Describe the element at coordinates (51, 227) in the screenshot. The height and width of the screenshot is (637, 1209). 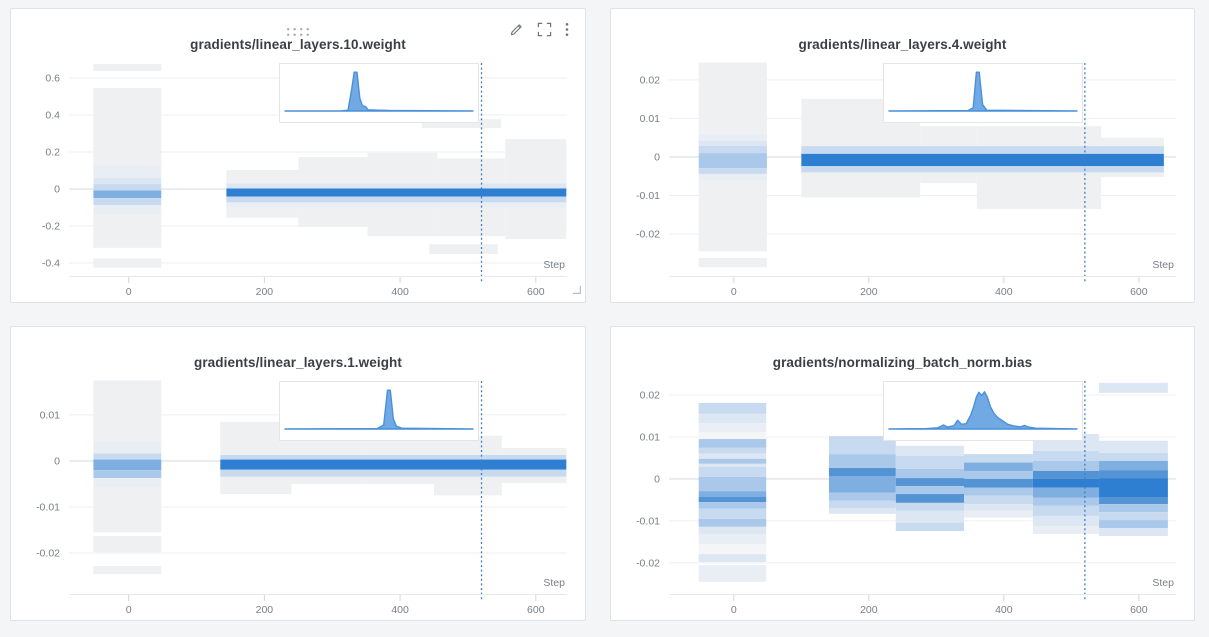
I see `svg-text: -0.2` at that location.